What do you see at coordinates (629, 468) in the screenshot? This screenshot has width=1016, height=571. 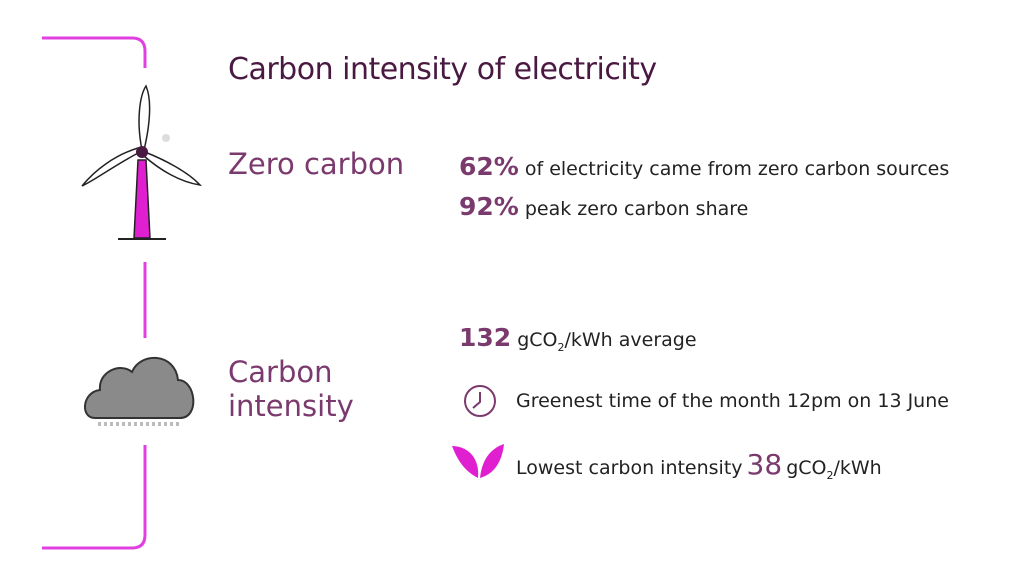 I see `stat-text: Lowest carbon intensity` at bounding box center [629, 468].